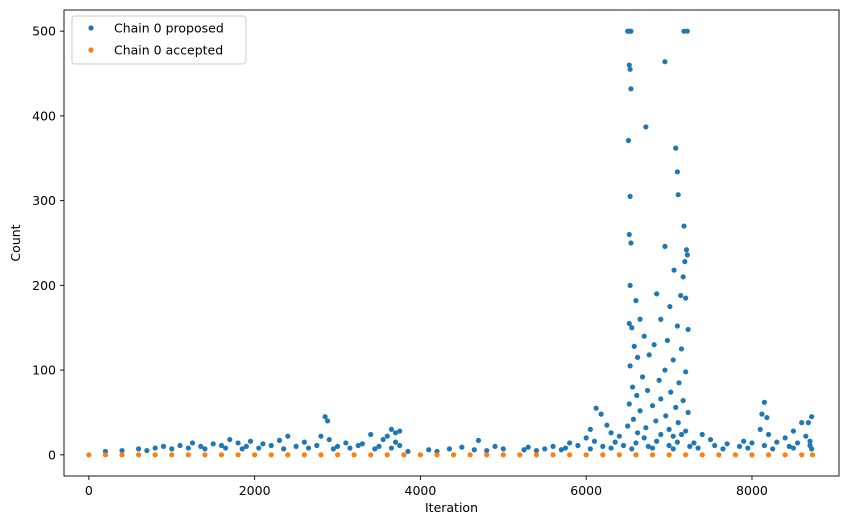 The height and width of the screenshot is (525, 850). Describe the element at coordinates (451, 507) in the screenshot. I see `x-axis-title: Iteration` at that location.